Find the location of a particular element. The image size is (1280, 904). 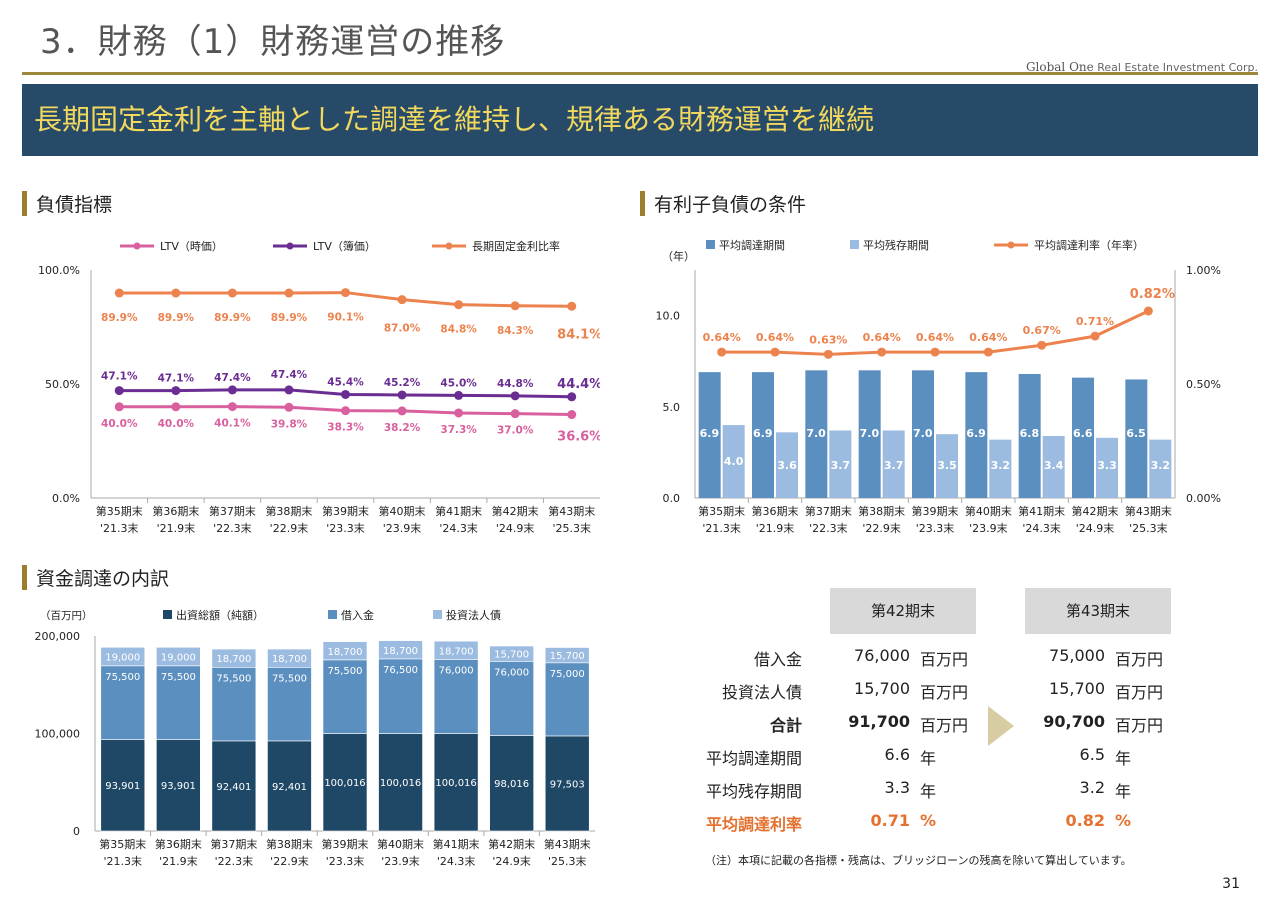

segment-label: 18,700 is located at coordinates (289, 659).